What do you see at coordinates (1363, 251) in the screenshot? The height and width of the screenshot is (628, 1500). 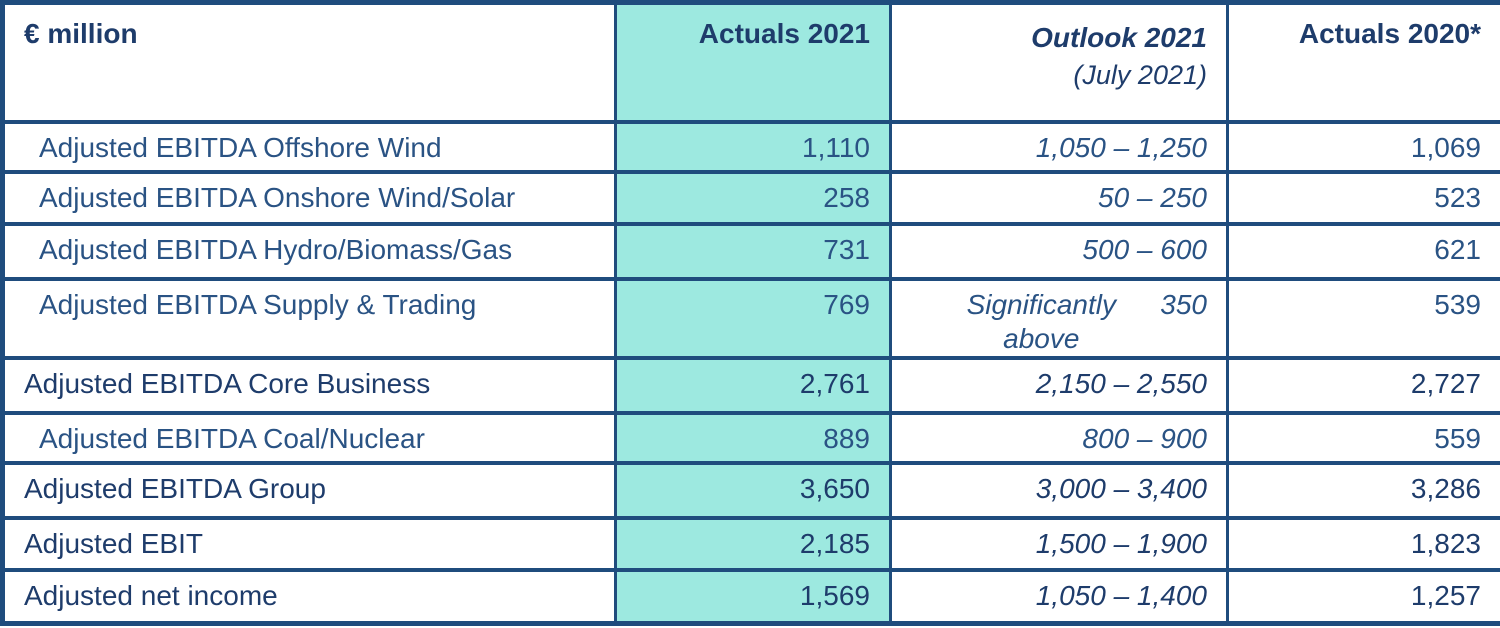 I see `actuals-2020-cell: 621` at bounding box center [1363, 251].